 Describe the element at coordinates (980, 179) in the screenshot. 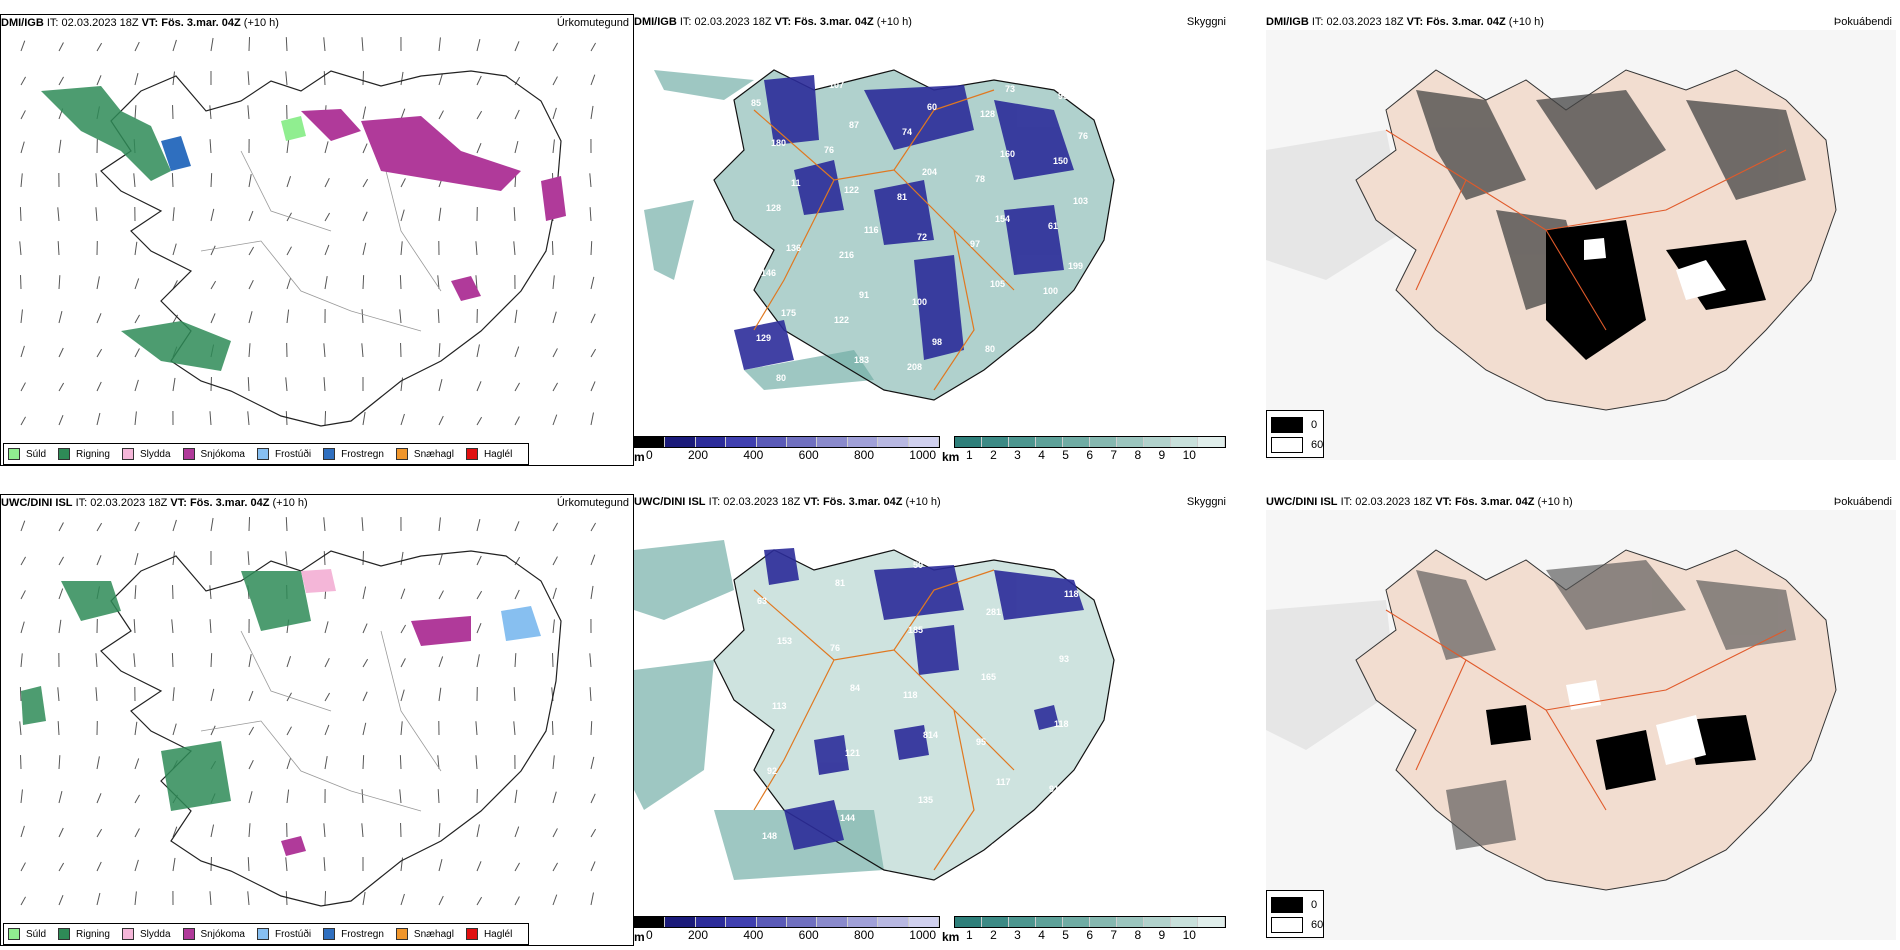

I see `visibility-point-label: 78` at that location.